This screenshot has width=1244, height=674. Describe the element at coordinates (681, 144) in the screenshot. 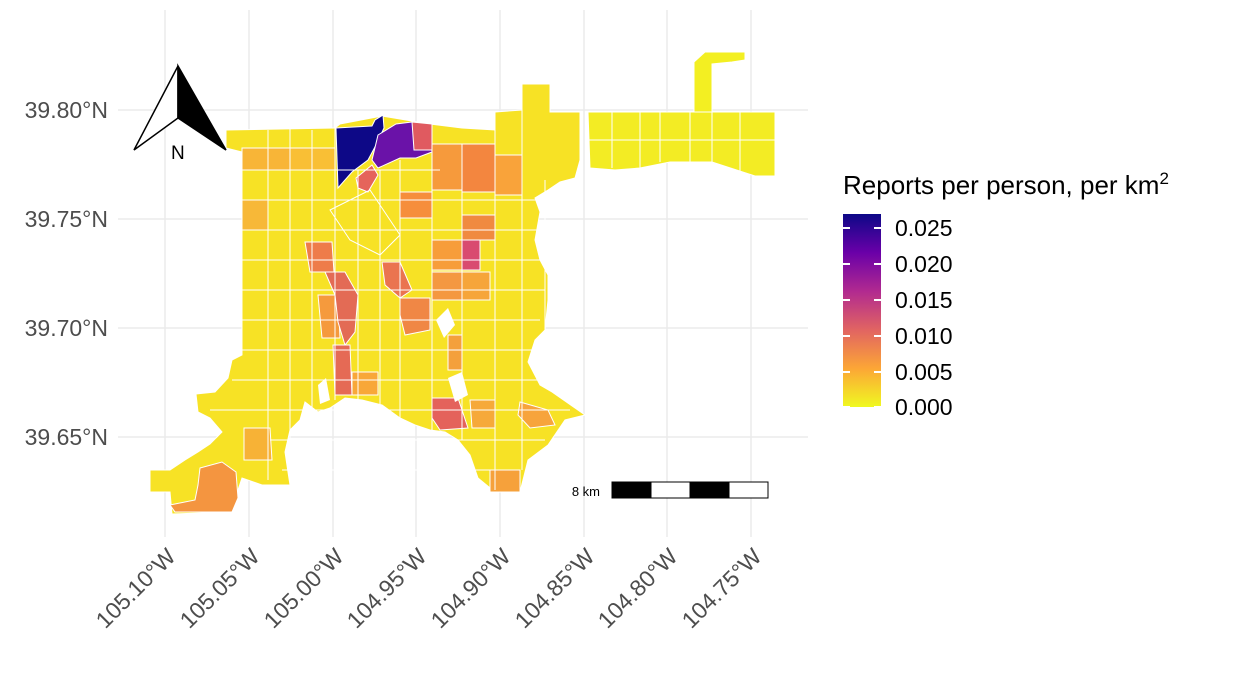

I see `tract-base-ne` at that location.